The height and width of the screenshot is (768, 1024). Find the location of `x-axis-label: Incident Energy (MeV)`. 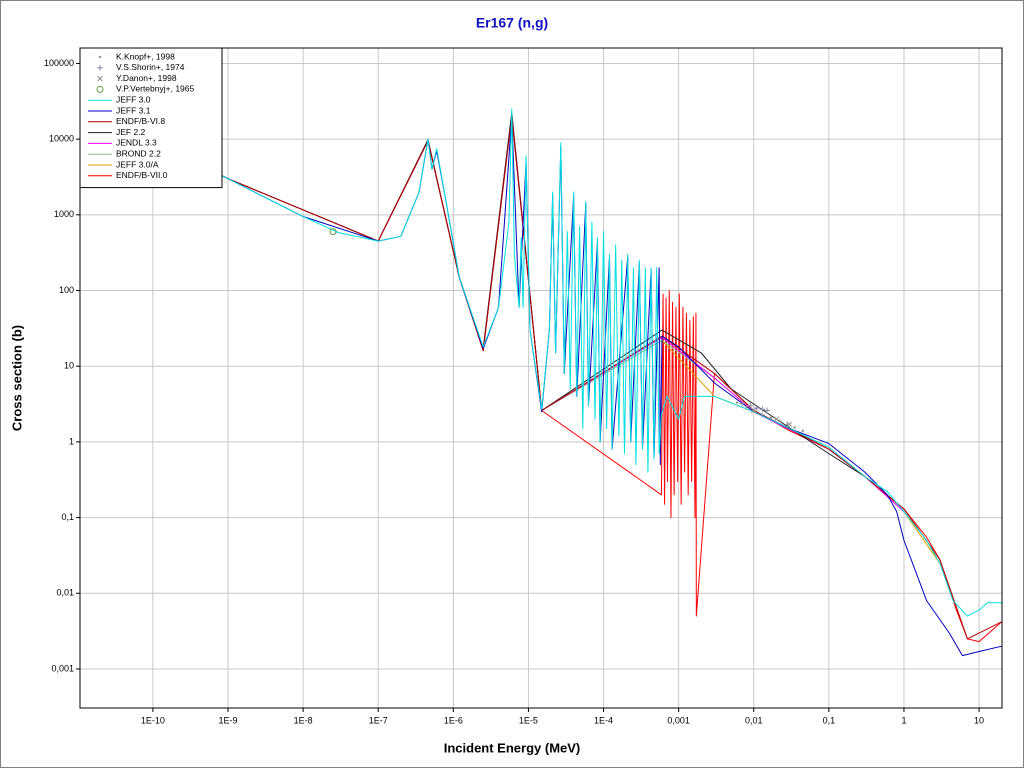

x-axis-label: Incident Energy (MeV) is located at coordinates (512, 747).